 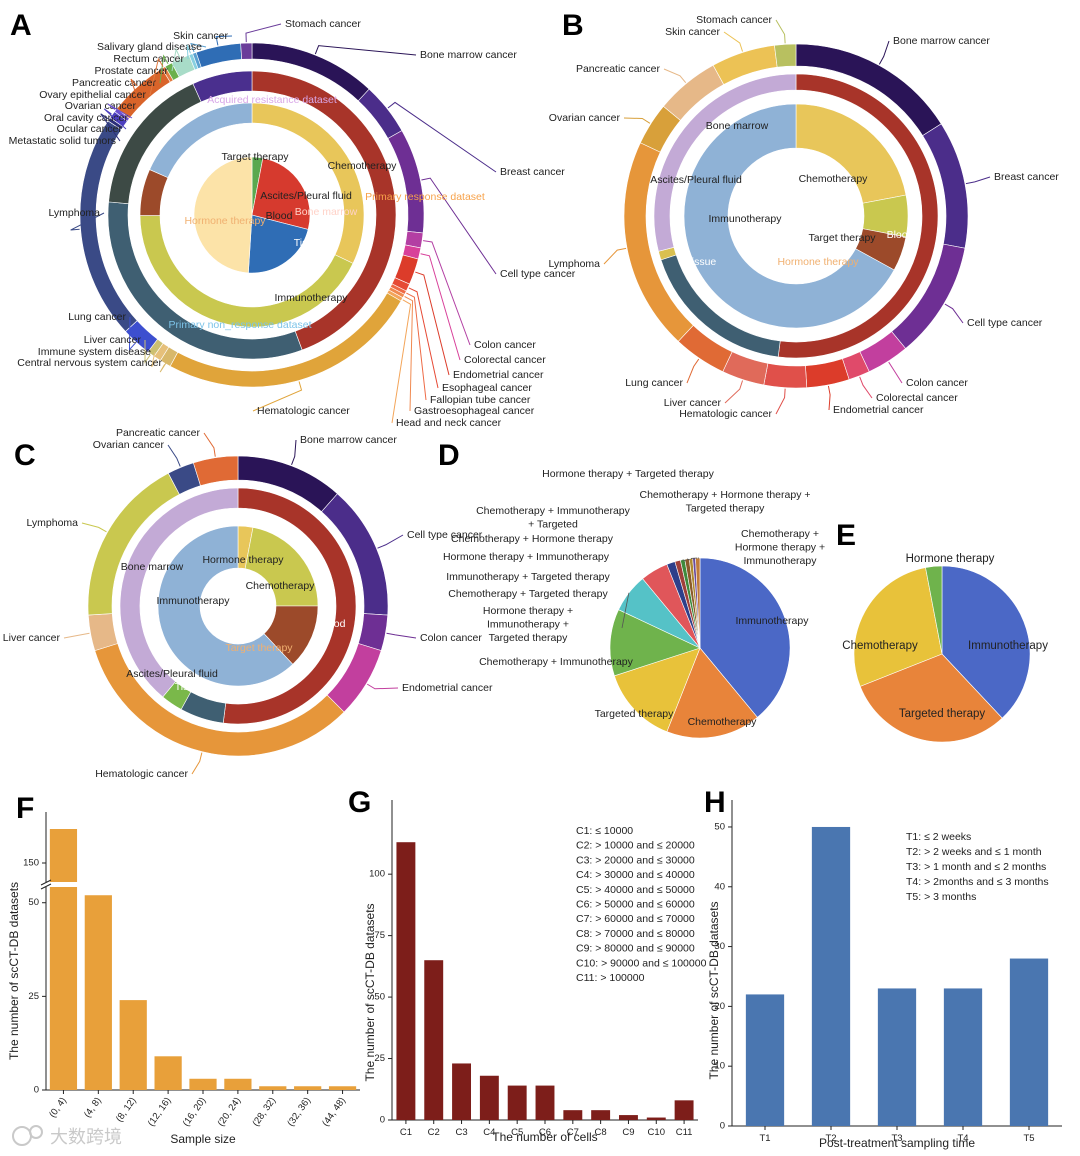 What do you see at coordinates (733, 41) in the screenshot?
I see `panel-b-leader-skin-cancer` at bounding box center [733, 41].